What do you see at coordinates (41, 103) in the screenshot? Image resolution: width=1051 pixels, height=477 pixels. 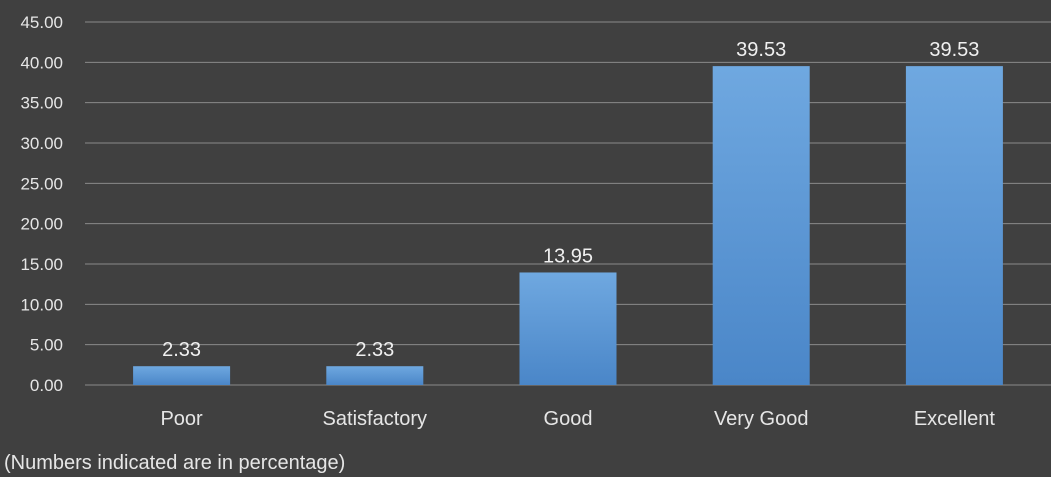 I see `y-tick-label: 35.00` at bounding box center [41, 103].